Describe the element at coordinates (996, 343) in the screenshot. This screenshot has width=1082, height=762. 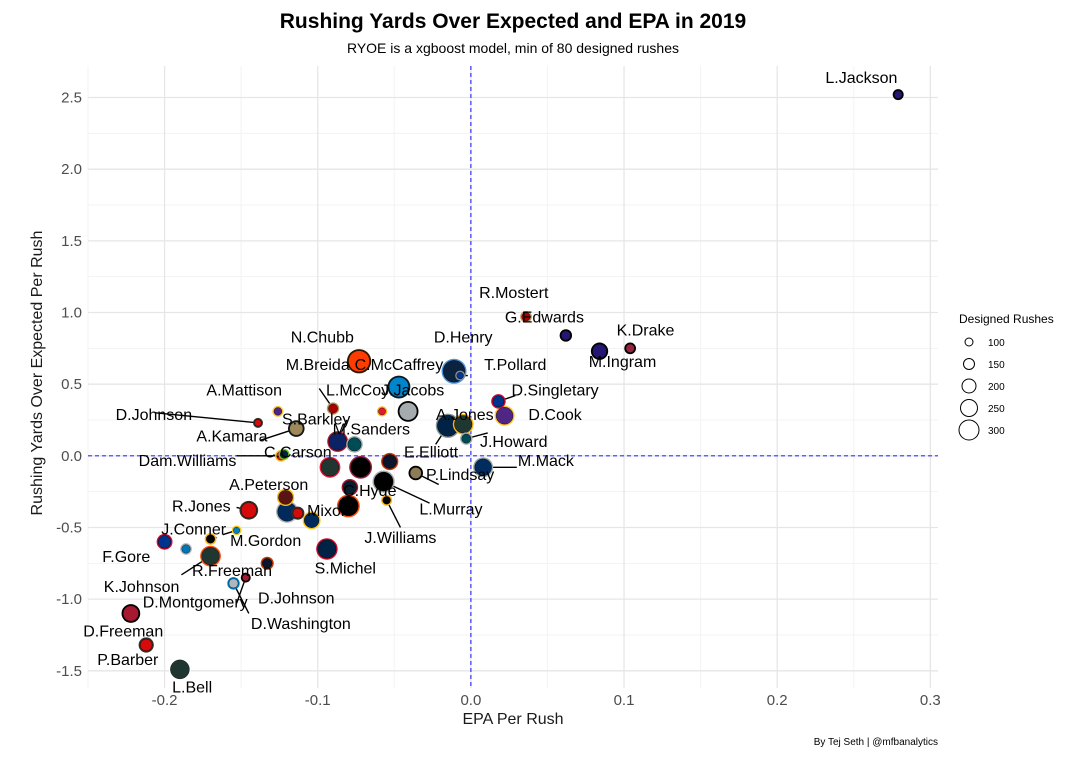
I see `legend-size-label: 100` at that location.